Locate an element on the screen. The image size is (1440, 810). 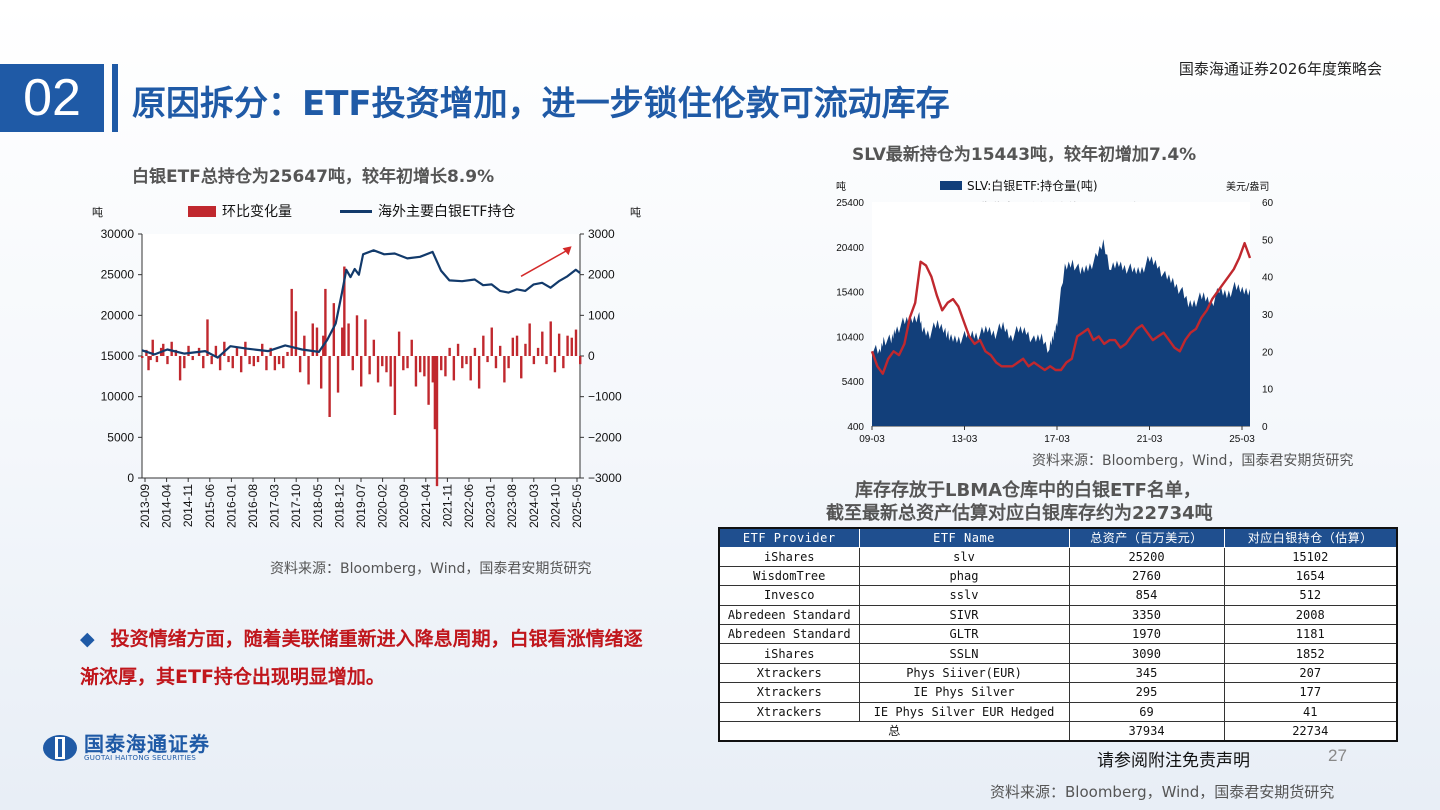
right-tick-label: 20 is located at coordinates (1268, 352).